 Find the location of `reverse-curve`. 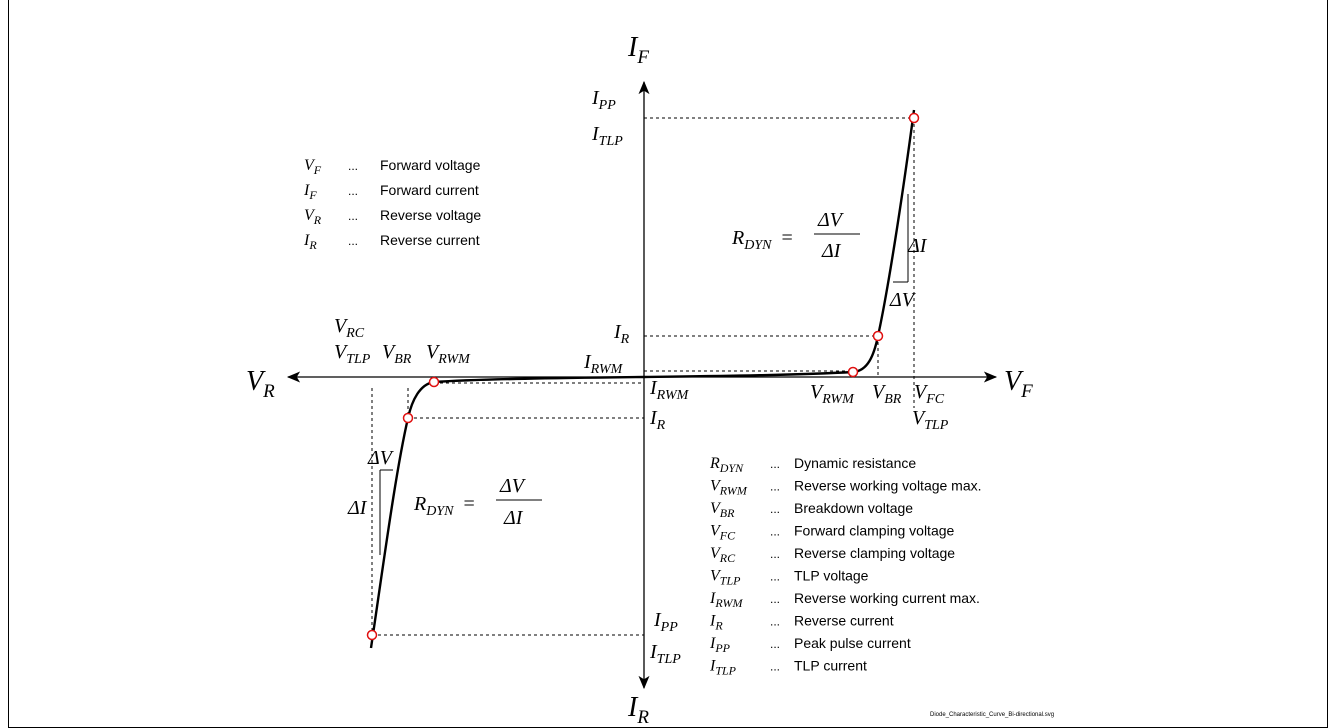

reverse-curve is located at coordinates (507, 512).